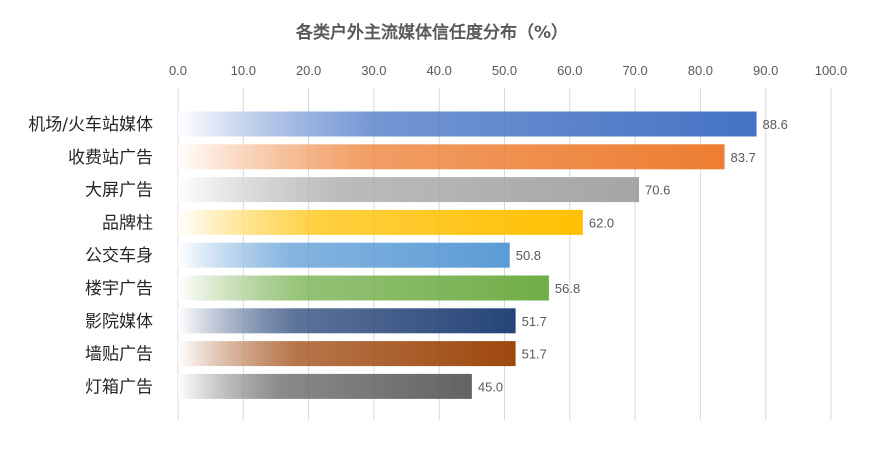  Describe the element at coordinates (765, 70) in the screenshot. I see `x-tick-label-9: 90.0` at that location.